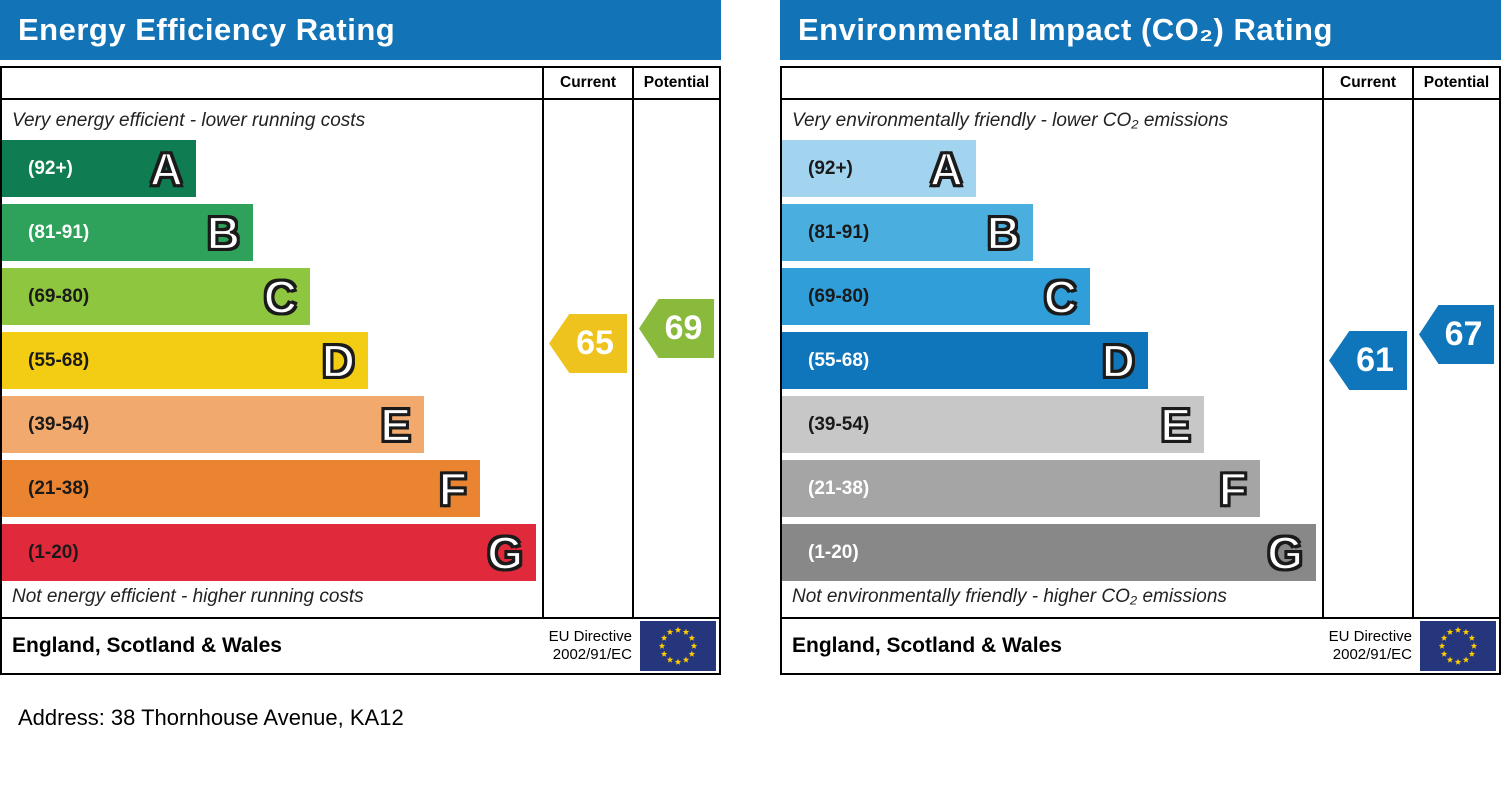  I want to click on current-rating-cell: 61, so click(1367, 358).